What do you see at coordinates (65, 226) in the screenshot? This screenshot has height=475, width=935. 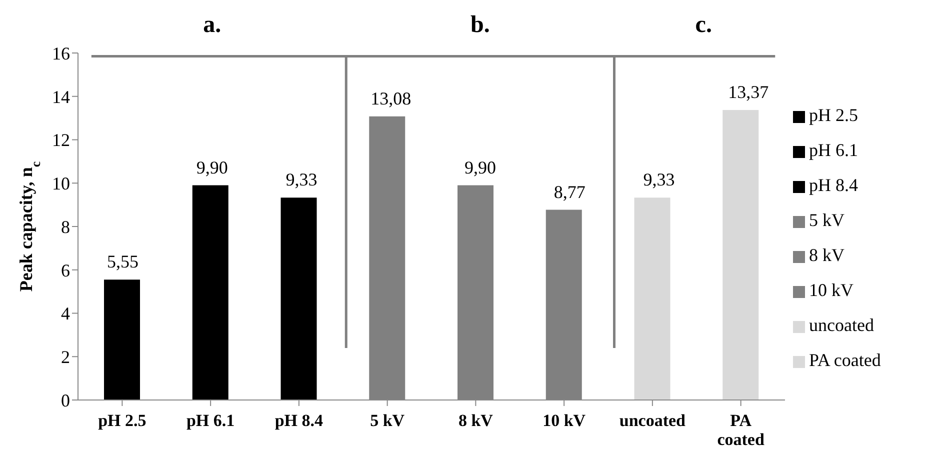 I see `y-tick-label: 8` at bounding box center [65, 226].